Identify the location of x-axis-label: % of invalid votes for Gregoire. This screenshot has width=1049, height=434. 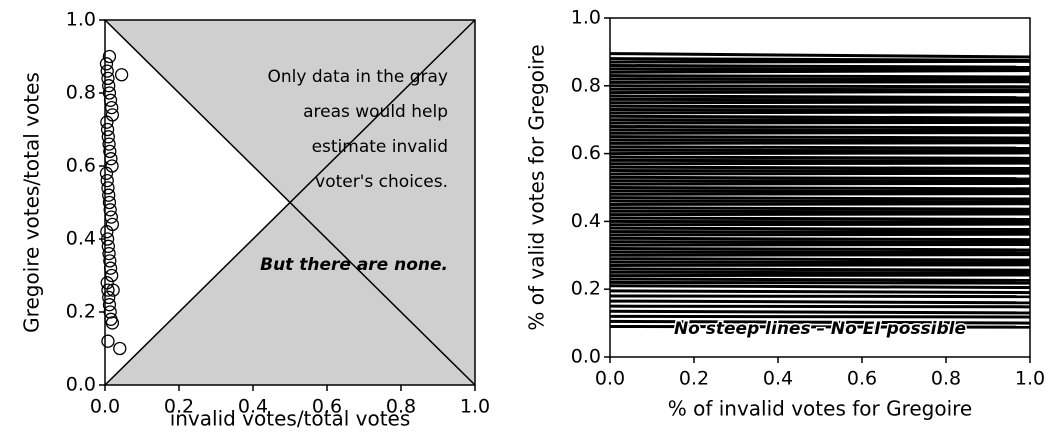
(820, 409).